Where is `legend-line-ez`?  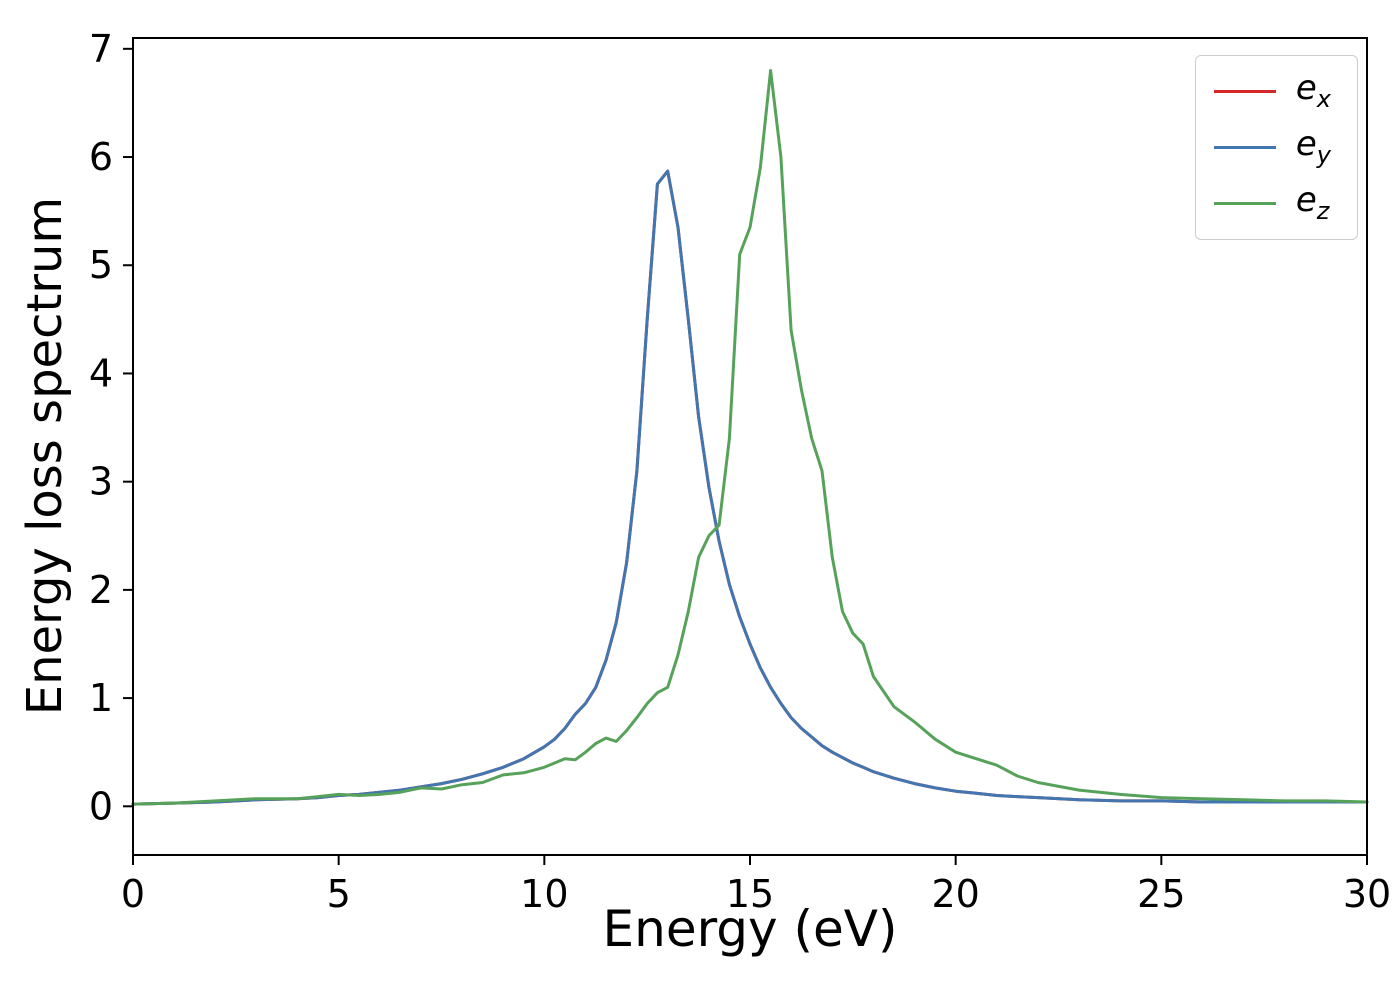 legend-line-ez is located at coordinates (1244, 203).